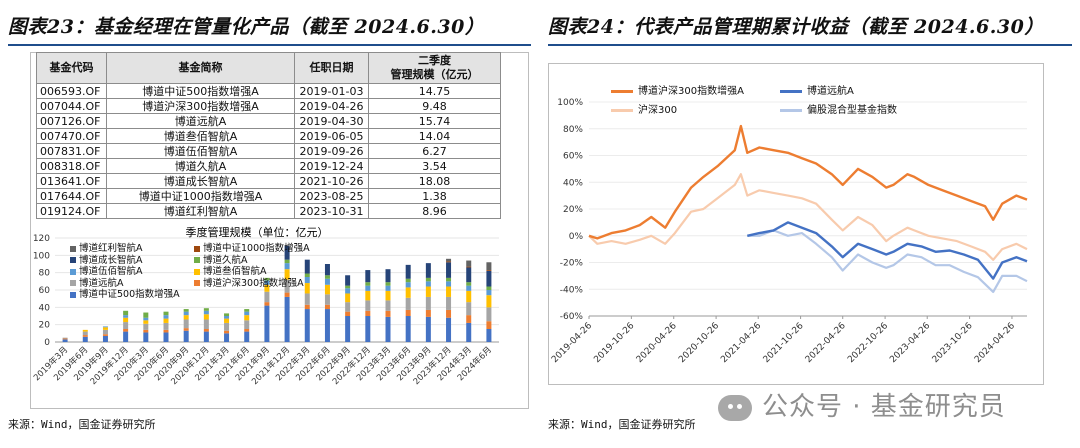 This screenshot has height=448, width=1080. Describe the element at coordinates (277, 293) in the screenshot. I see `bar-marks` at that location.